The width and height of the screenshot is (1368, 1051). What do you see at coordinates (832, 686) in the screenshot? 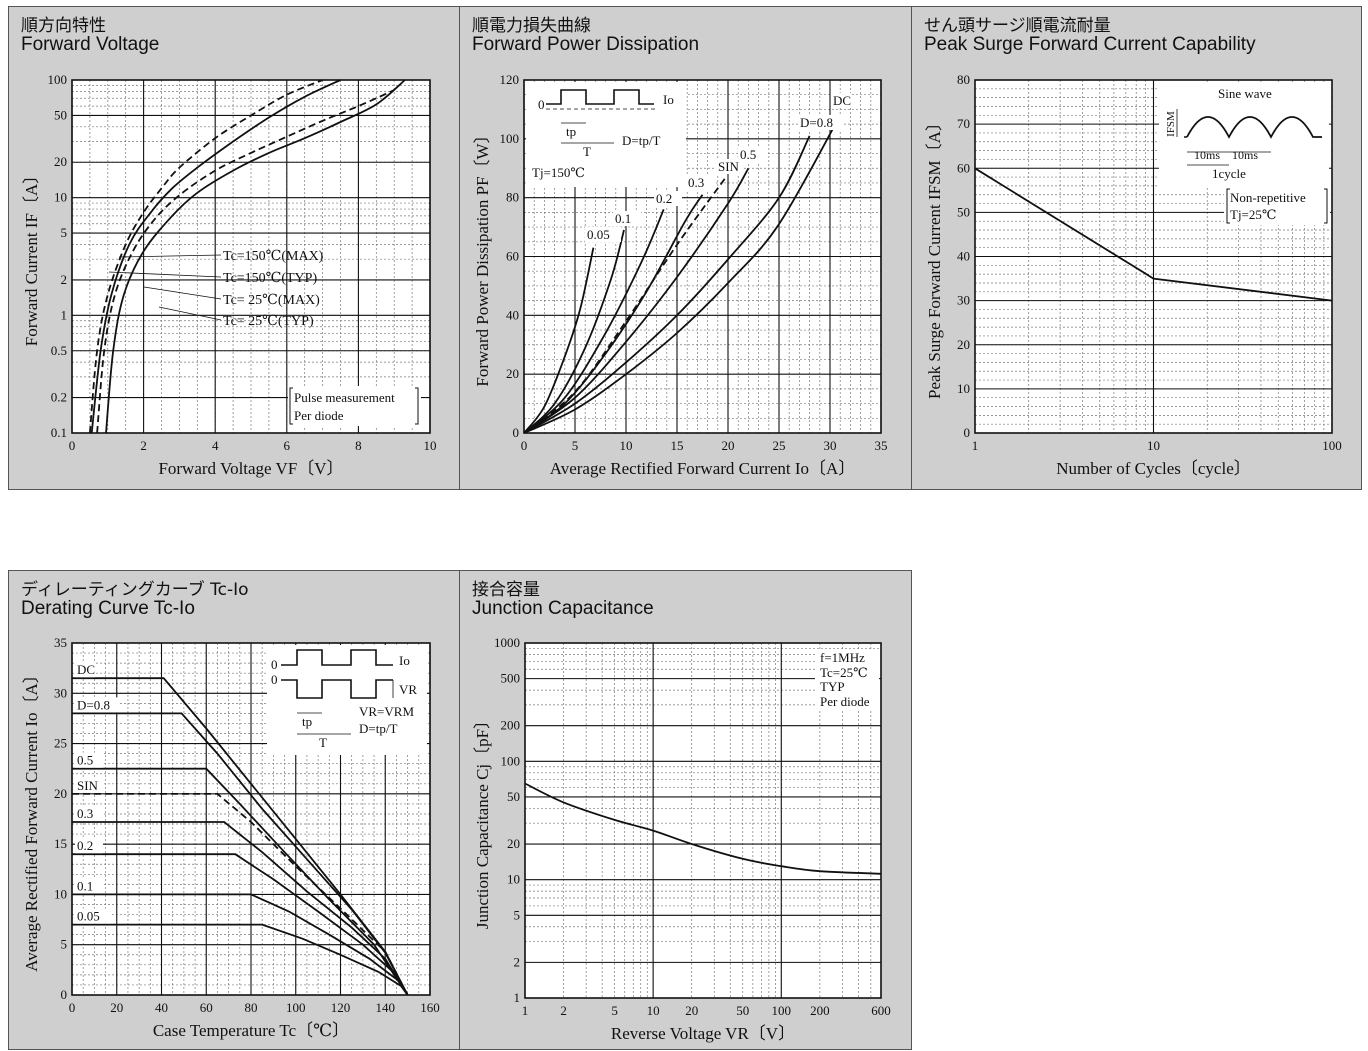
I see `annotation-typ: TYP` at bounding box center [832, 686].